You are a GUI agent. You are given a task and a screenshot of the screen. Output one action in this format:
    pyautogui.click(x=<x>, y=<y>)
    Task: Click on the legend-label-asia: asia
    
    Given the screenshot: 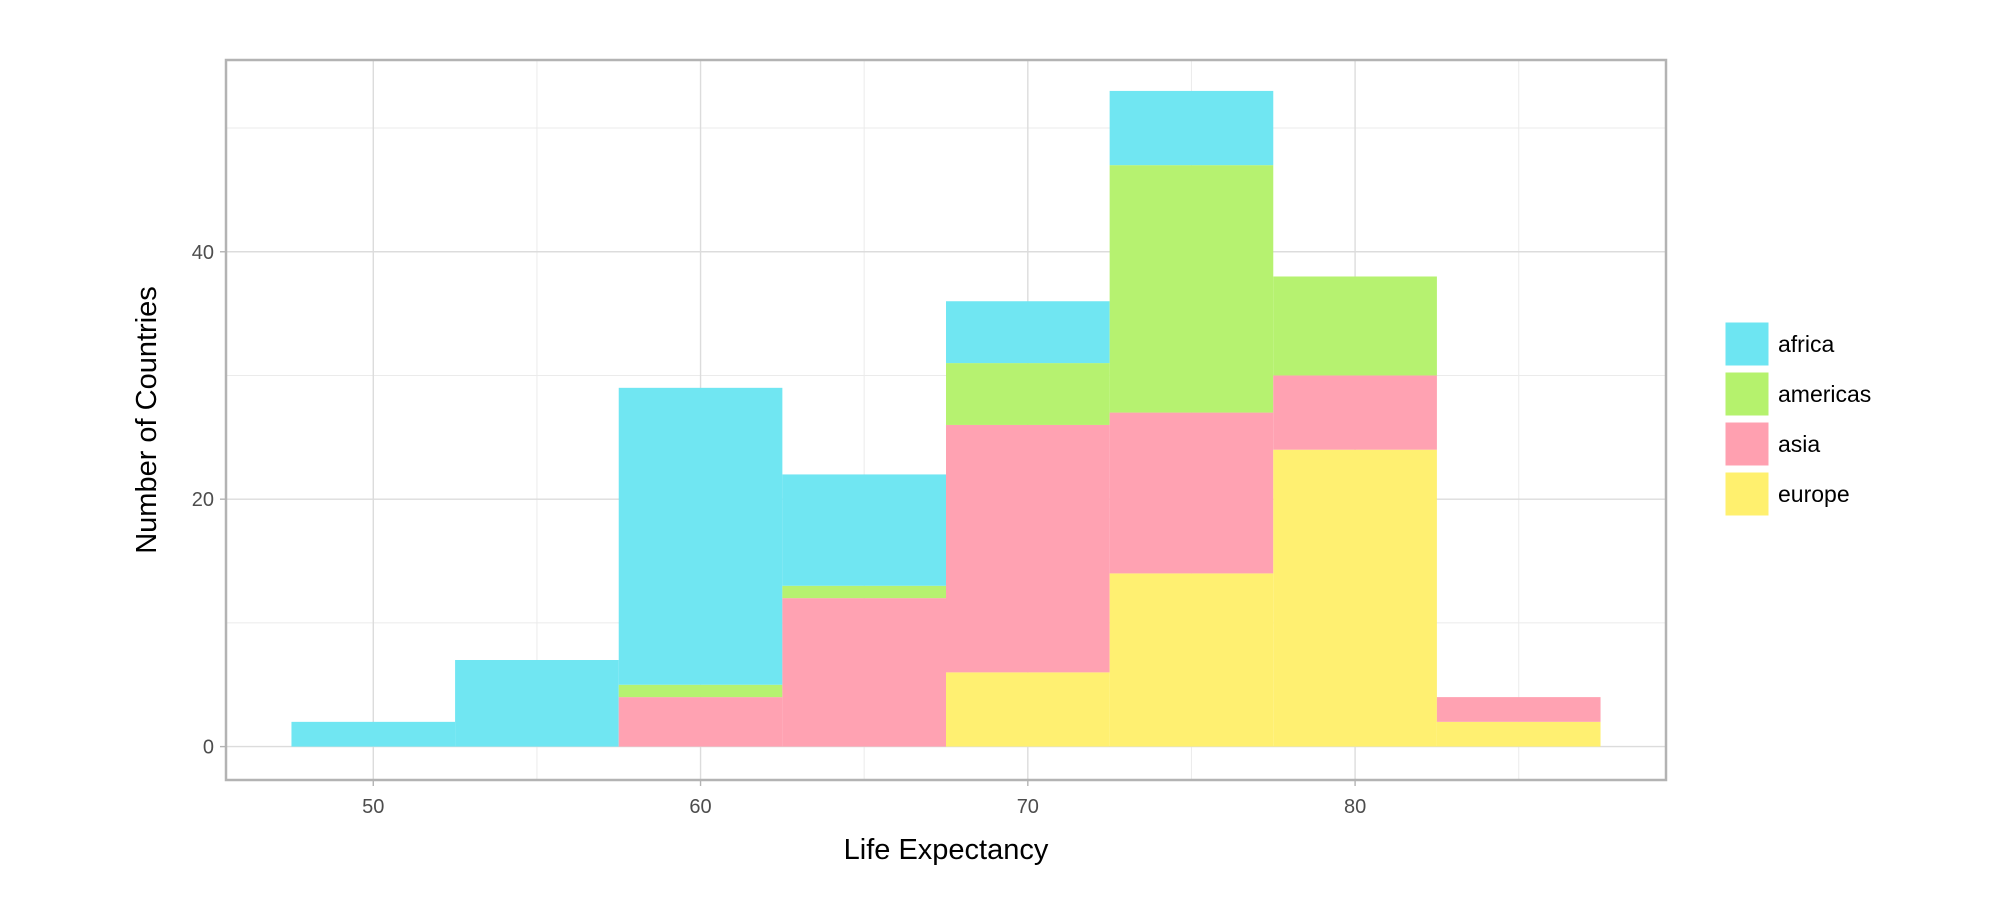 What is the action you would take?
    pyautogui.click(x=1799, y=444)
    